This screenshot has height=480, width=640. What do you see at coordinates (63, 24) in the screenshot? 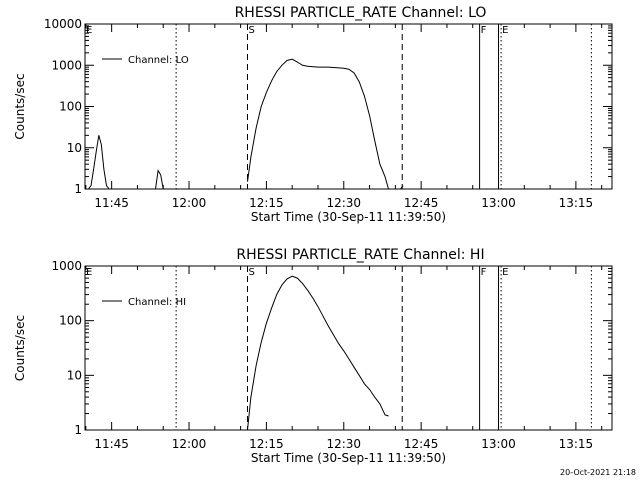
I see `y-tick-label: 10000` at bounding box center [63, 24].